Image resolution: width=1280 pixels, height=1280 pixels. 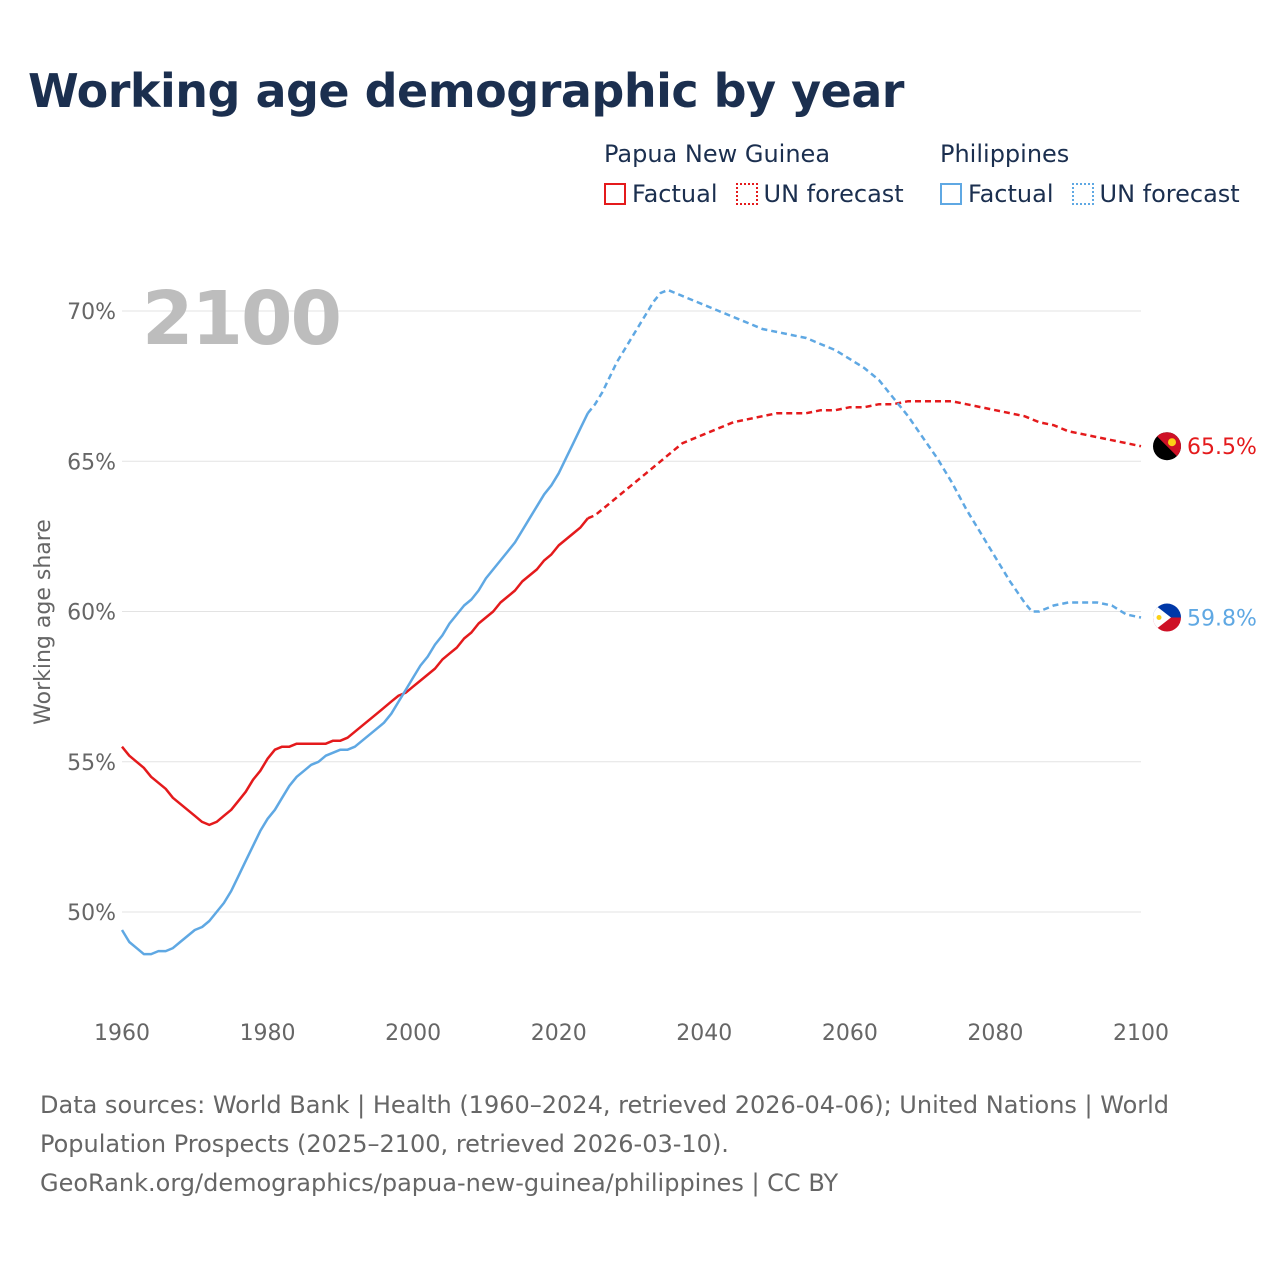 I want to click on png-flag-icon, so click(x=1167, y=446).